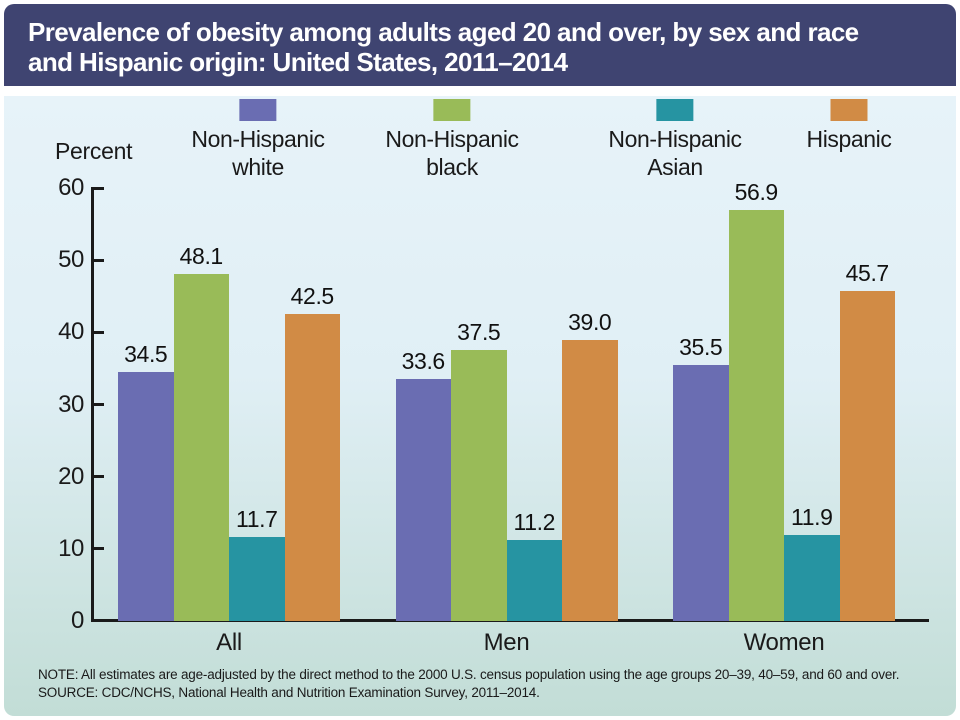 The height and width of the screenshot is (720, 960). I want to click on bar-value-label: 45.7, so click(867, 273).